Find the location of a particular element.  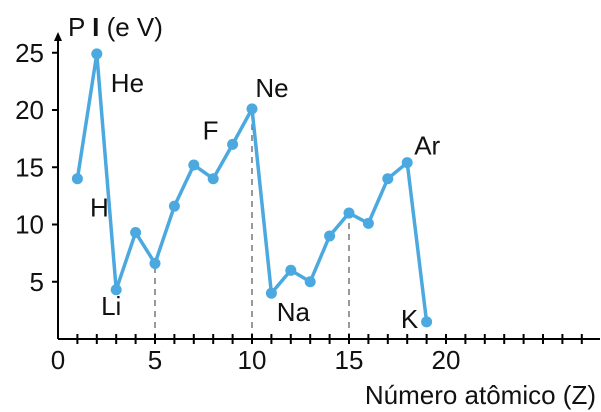

element-label-h: H is located at coordinates (99, 208).